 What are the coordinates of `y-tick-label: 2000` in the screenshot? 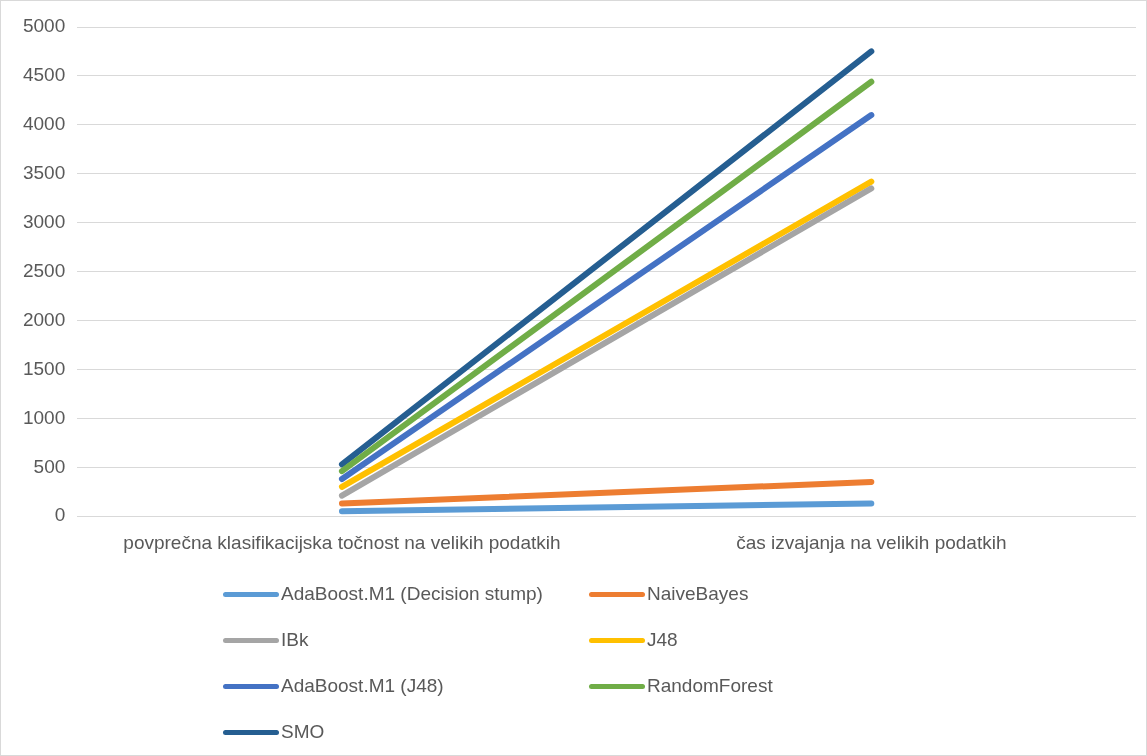 It's located at (44, 319).